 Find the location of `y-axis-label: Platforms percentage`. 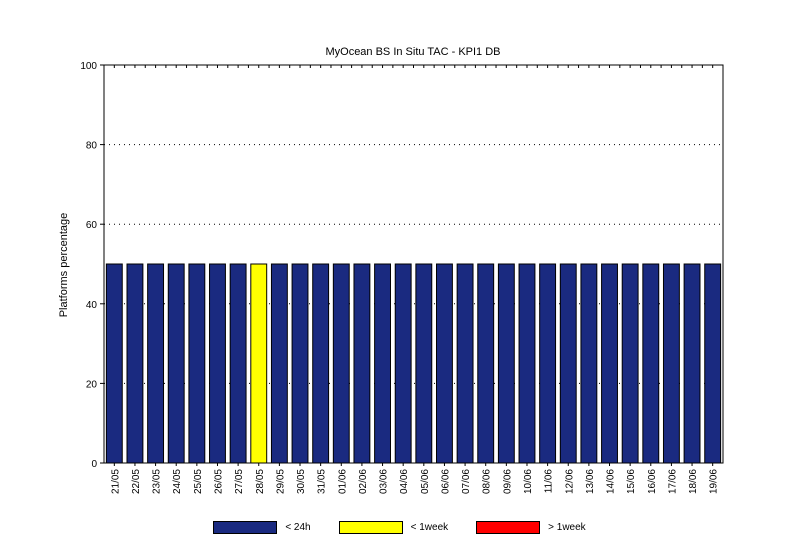

y-axis-label: Platforms percentage is located at coordinates (64, 265).